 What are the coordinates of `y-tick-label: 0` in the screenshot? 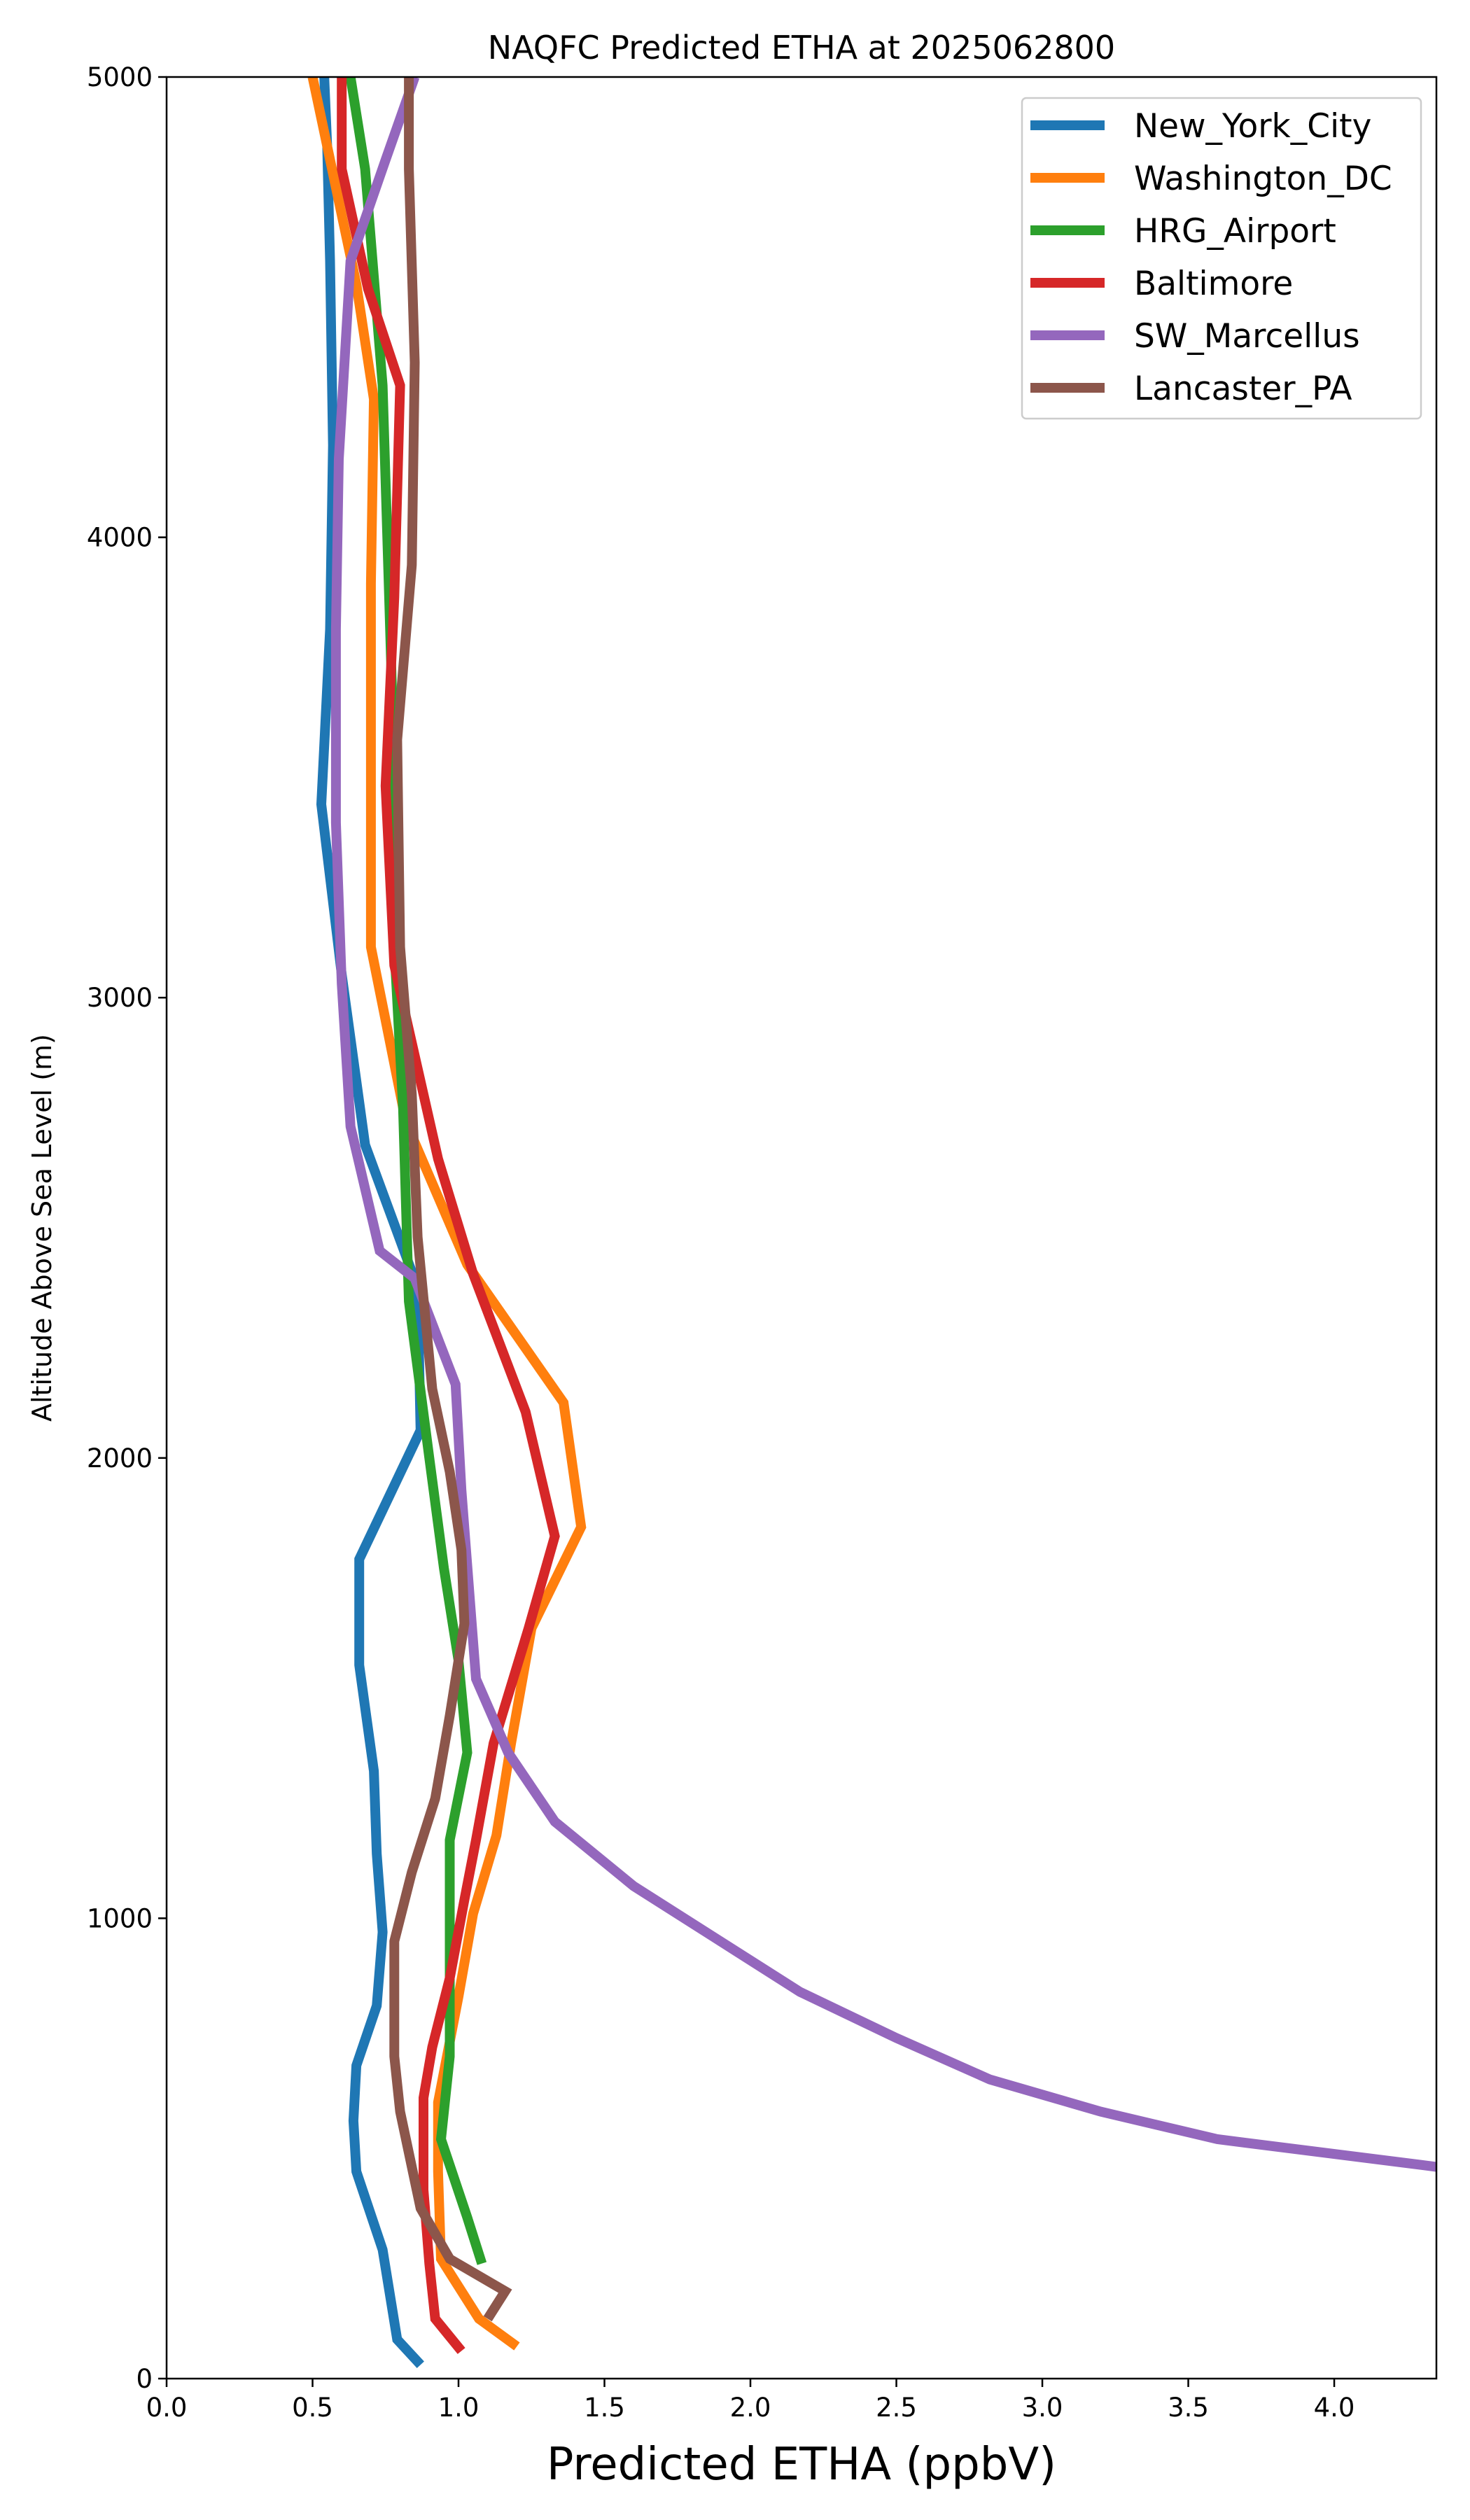 It's located at (144, 2379).